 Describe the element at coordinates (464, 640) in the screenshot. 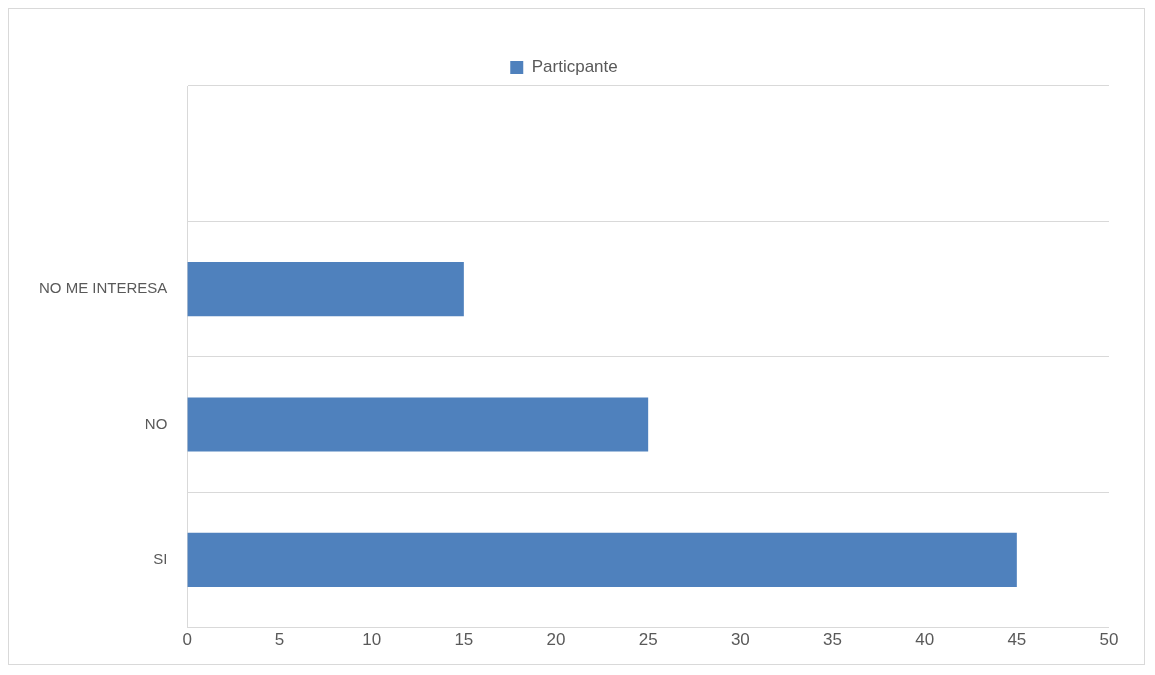

I see `x-tick-label: 15` at that location.